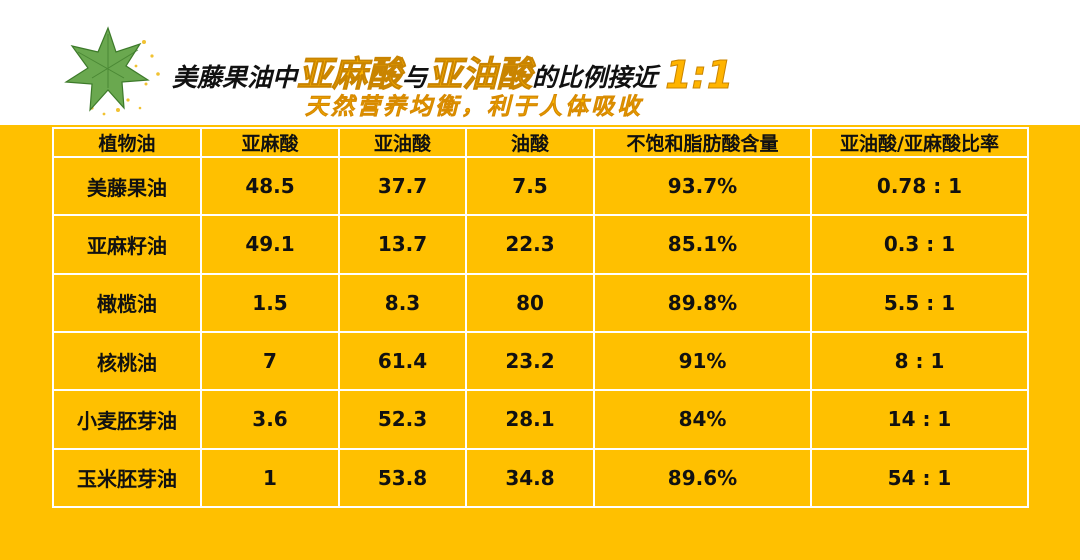 The width and height of the screenshot is (1080, 560). I want to click on table-cell: 7.5, so click(530, 186).